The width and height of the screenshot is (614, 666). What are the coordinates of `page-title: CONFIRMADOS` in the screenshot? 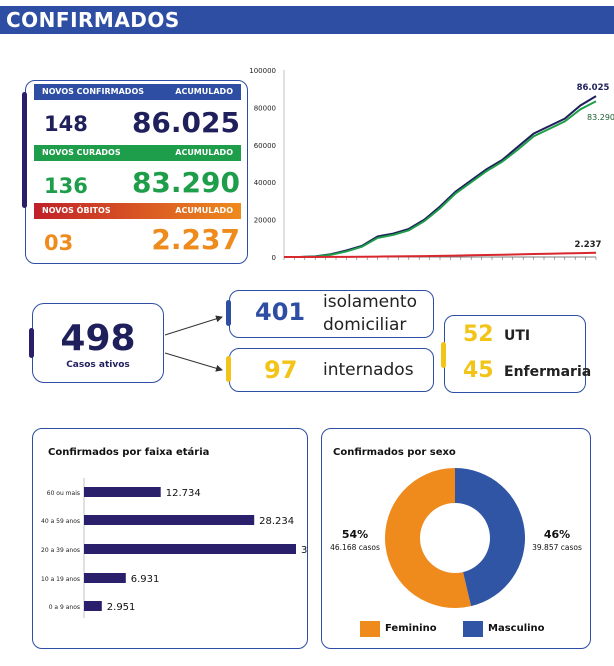 It's located at (93, 20).